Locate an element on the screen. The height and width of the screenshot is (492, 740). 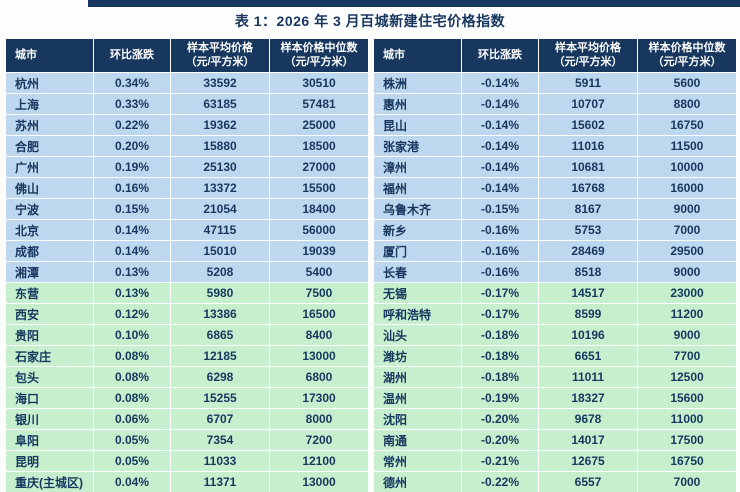
city-cell: 包头 is located at coordinates (49, 377).